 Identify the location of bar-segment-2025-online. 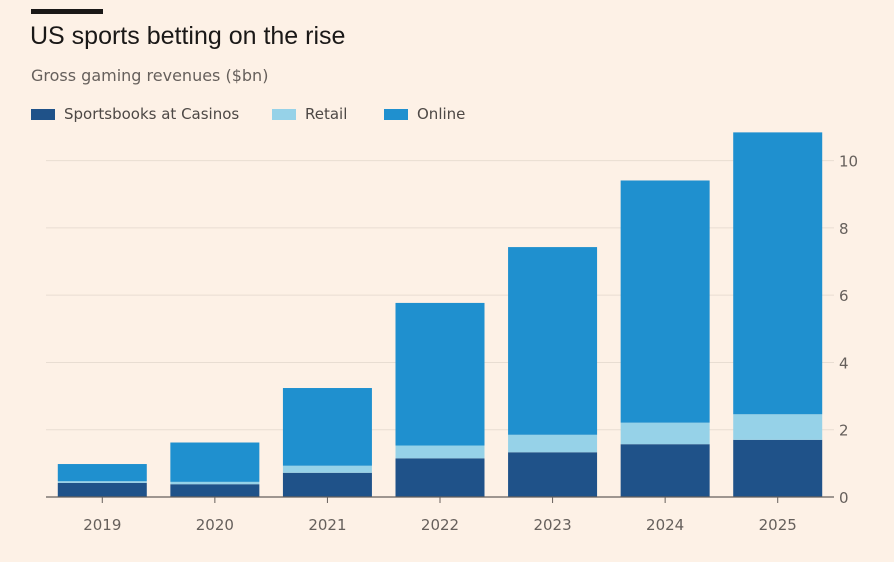
(778, 273).